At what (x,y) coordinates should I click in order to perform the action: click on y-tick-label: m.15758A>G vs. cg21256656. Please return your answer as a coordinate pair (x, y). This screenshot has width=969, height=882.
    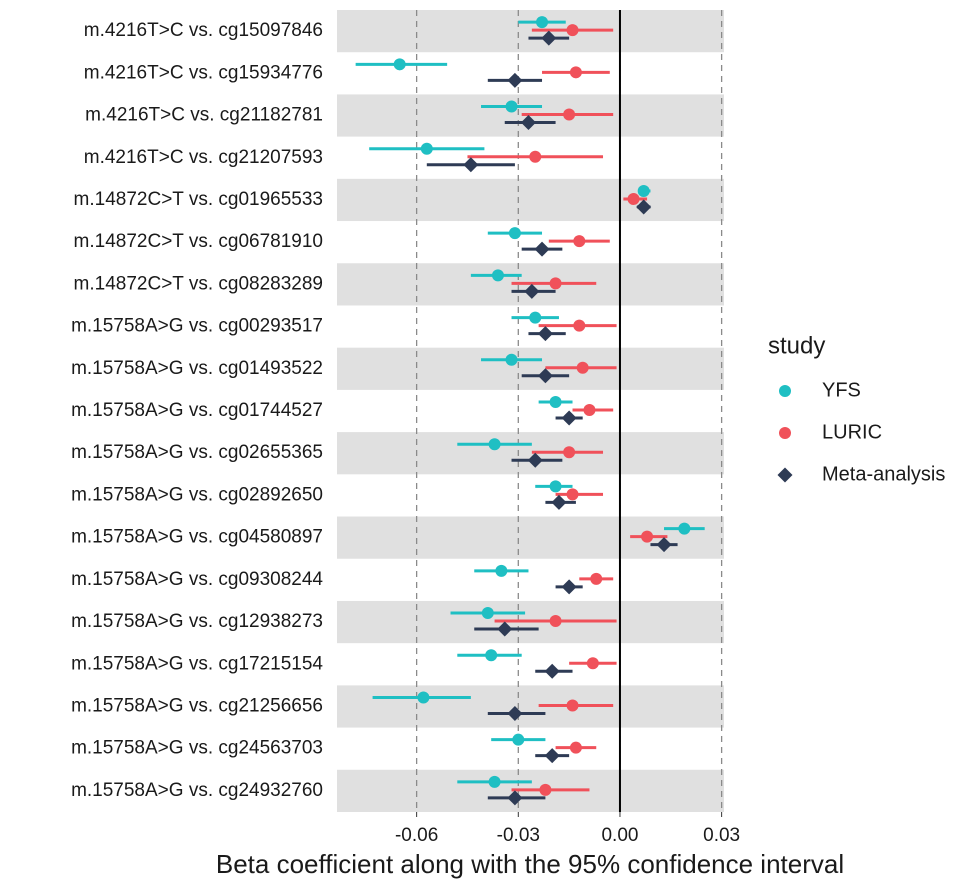
    Looking at the image, I should click on (197, 705).